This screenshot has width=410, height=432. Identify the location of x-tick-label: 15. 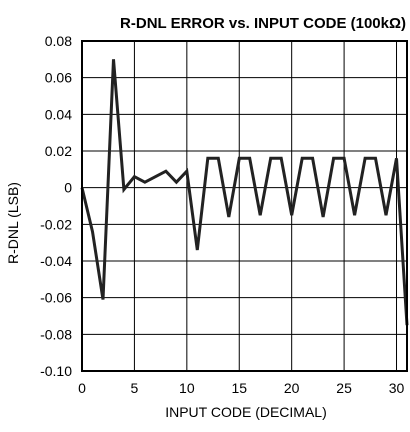
(239, 388).